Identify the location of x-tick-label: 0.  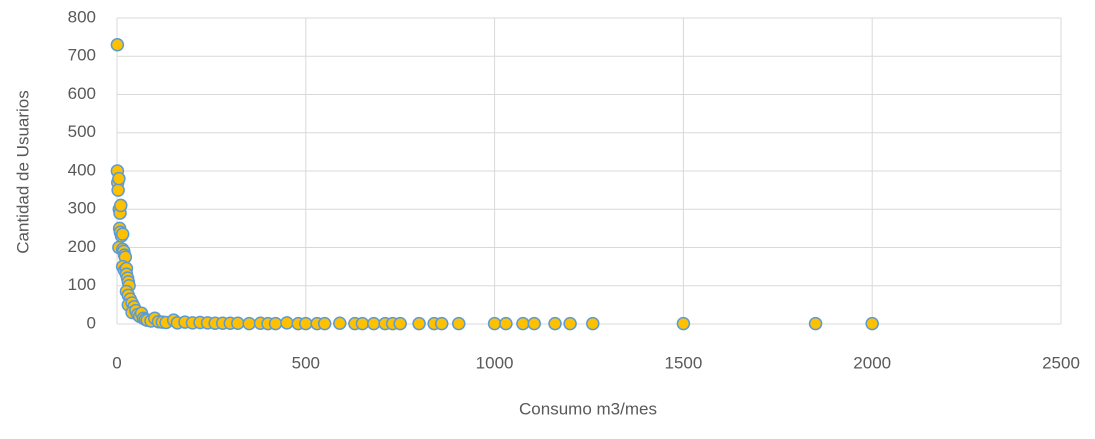
(116, 362).